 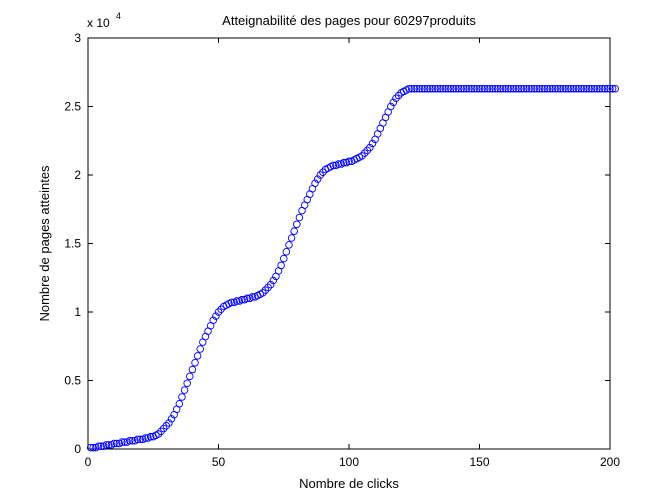 I want to click on y-axis-label: Nombre de pages atteintes, so click(x=44, y=243).